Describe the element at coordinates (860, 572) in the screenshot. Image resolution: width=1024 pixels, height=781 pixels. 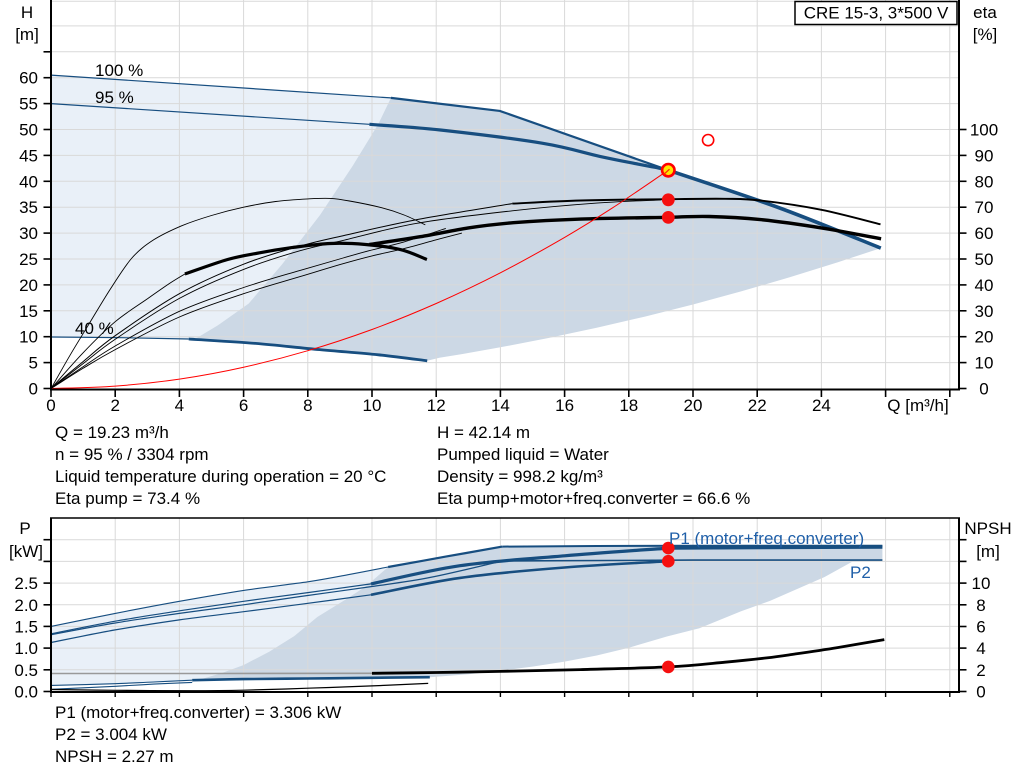
I see `svg-text: P2` at that location.